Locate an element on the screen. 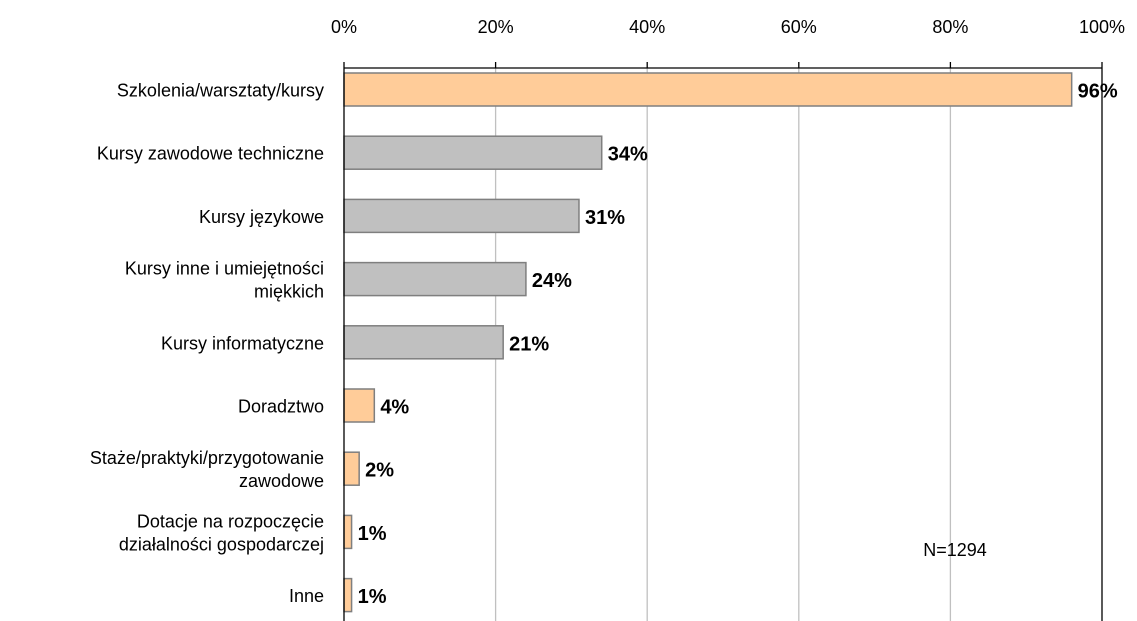 This screenshot has width=1137, height=621. category-label-line: zawodowe is located at coordinates (281, 481).